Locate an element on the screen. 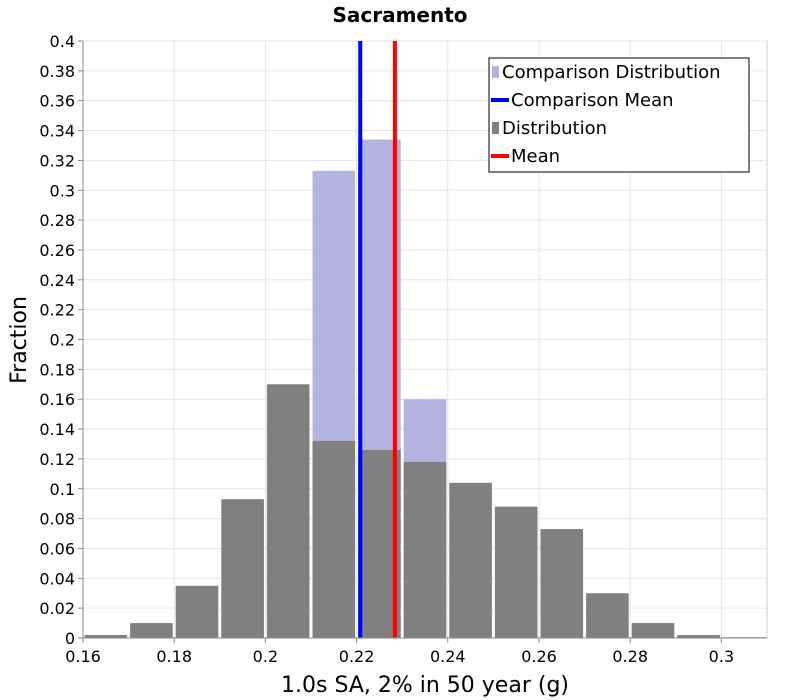  y-tick-label: 0.06 is located at coordinates (57, 548).